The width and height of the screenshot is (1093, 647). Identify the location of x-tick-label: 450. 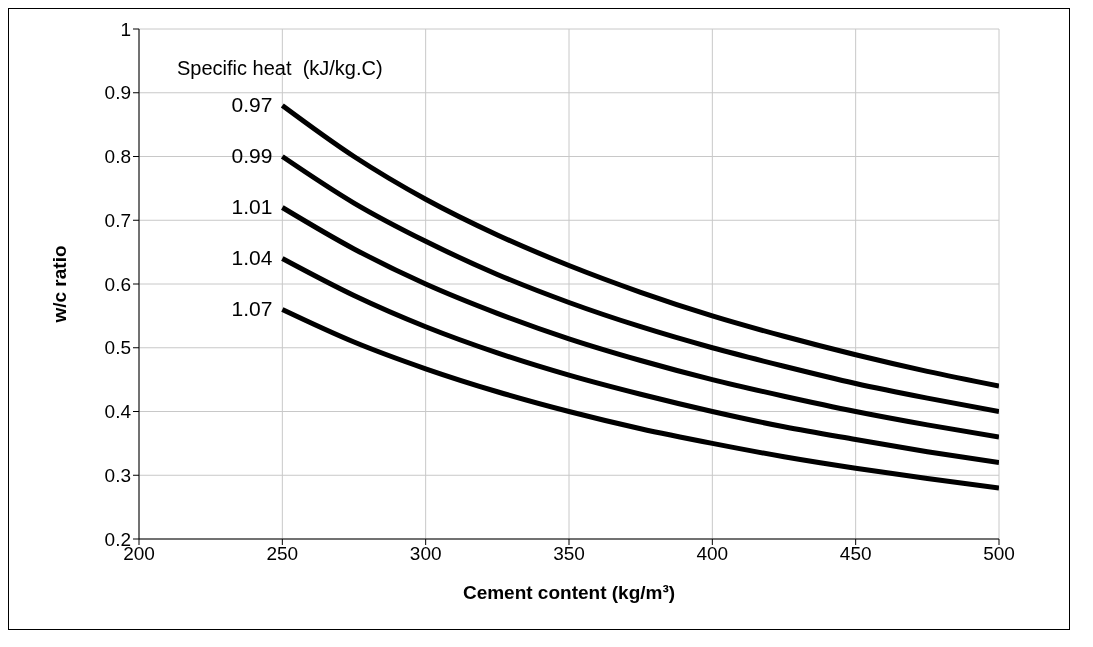
(855, 554).